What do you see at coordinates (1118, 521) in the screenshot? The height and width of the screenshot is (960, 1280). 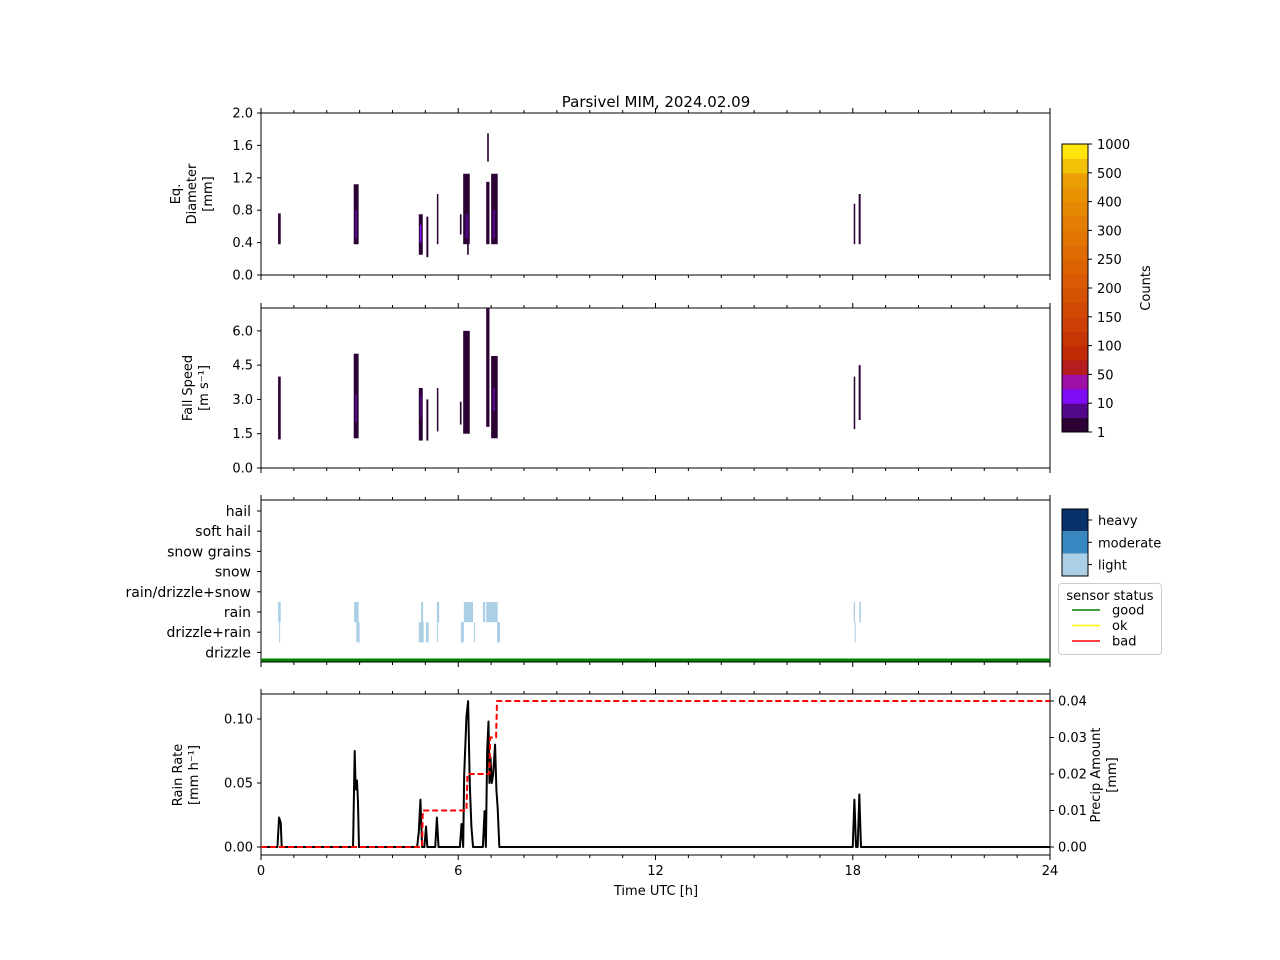 I see `intensity-label: heavy` at bounding box center [1118, 521].